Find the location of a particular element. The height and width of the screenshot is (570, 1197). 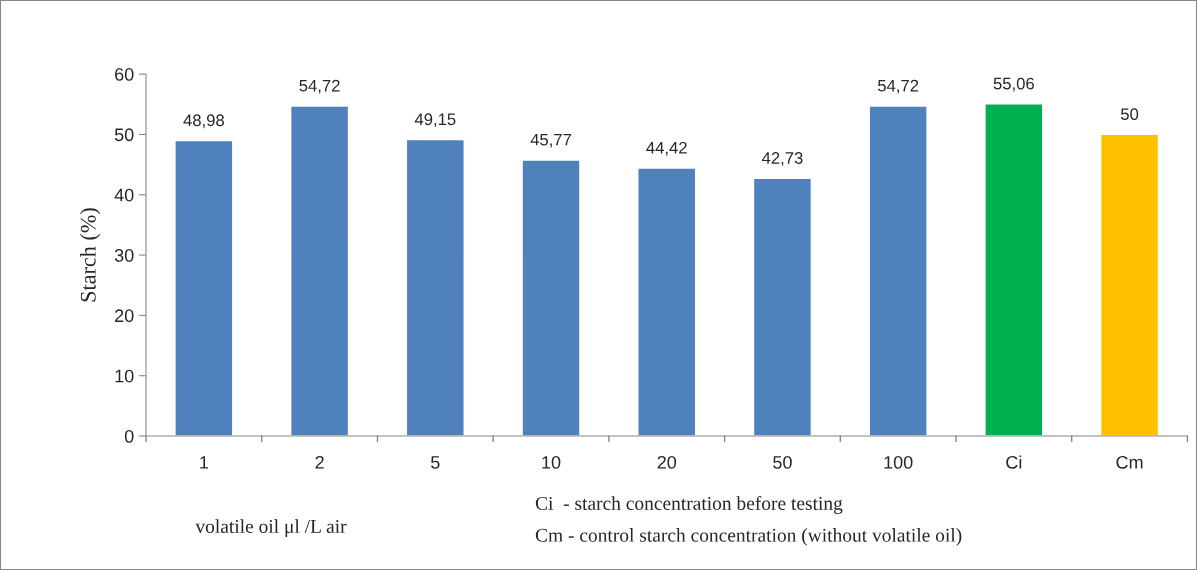

x-tick-label: 2 is located at coordinates (319, 462).